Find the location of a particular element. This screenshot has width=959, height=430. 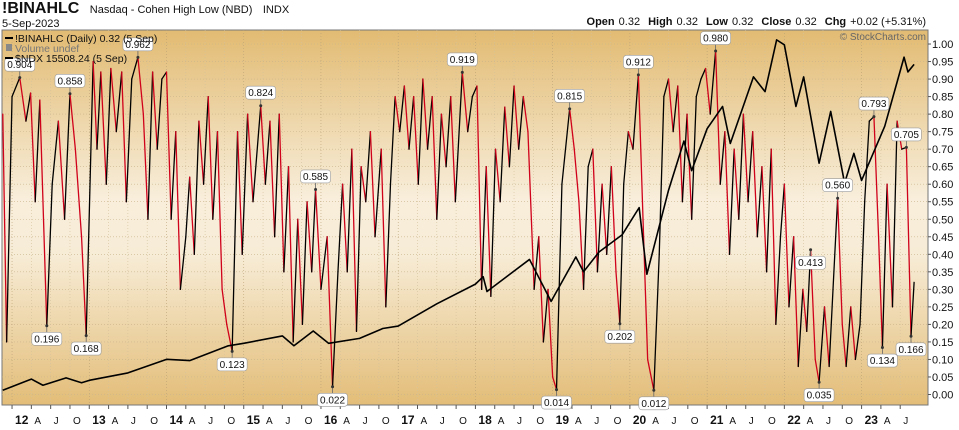

callout-label: 0.912 is located at coordinates (638, 62).